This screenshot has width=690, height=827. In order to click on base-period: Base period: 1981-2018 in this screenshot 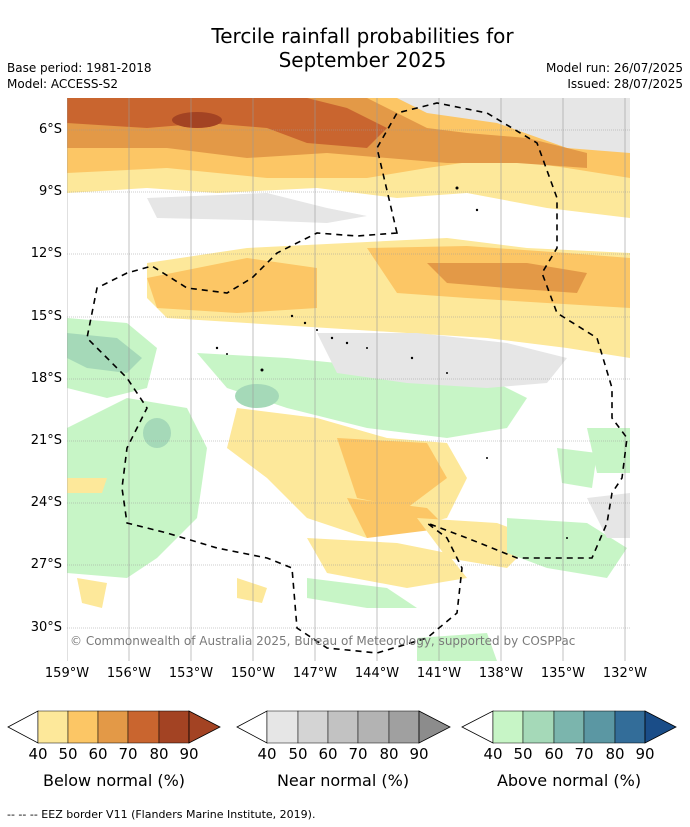, I will do `click(79, 68)`.